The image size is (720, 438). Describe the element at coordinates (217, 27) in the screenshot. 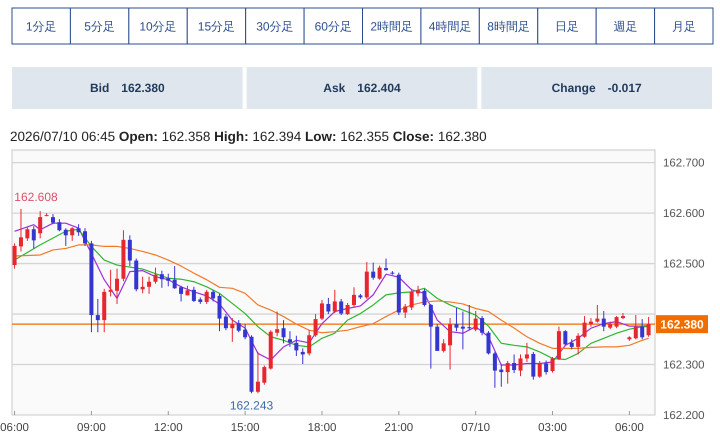

I see `text: 15分足` at that location.